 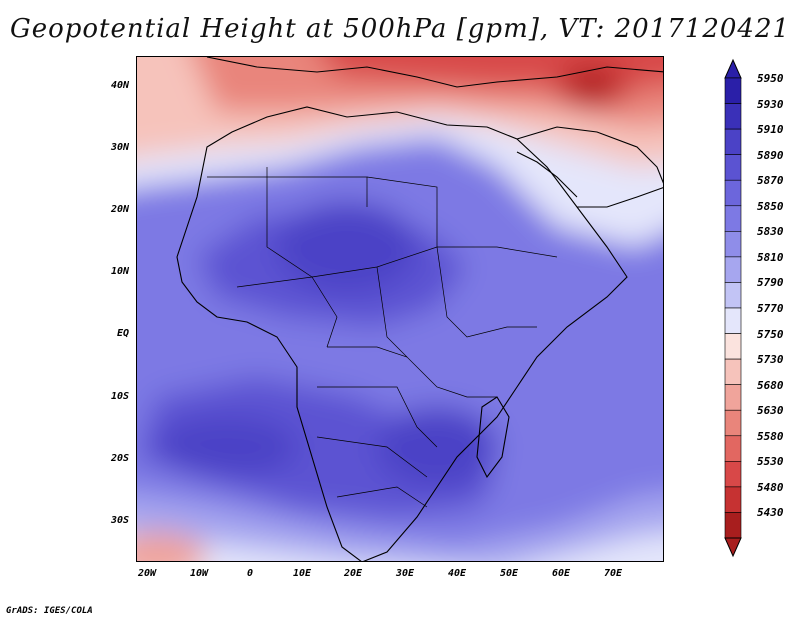 What do you see at coordinates (770, 513) in the screenshot?
I see `colorbar-level-label: 5430` at bounding box center [770, 513].